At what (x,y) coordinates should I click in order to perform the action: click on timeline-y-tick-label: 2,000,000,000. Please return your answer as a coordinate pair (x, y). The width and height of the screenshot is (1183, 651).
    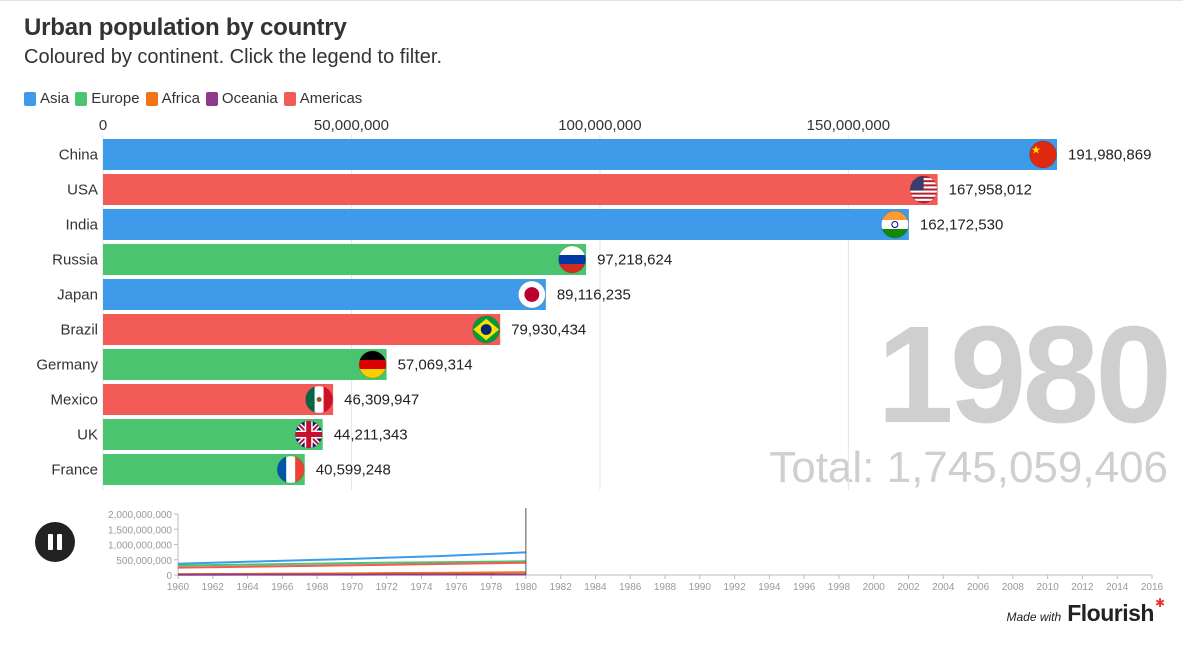
    Looking at the image, I should click on (140, 515).